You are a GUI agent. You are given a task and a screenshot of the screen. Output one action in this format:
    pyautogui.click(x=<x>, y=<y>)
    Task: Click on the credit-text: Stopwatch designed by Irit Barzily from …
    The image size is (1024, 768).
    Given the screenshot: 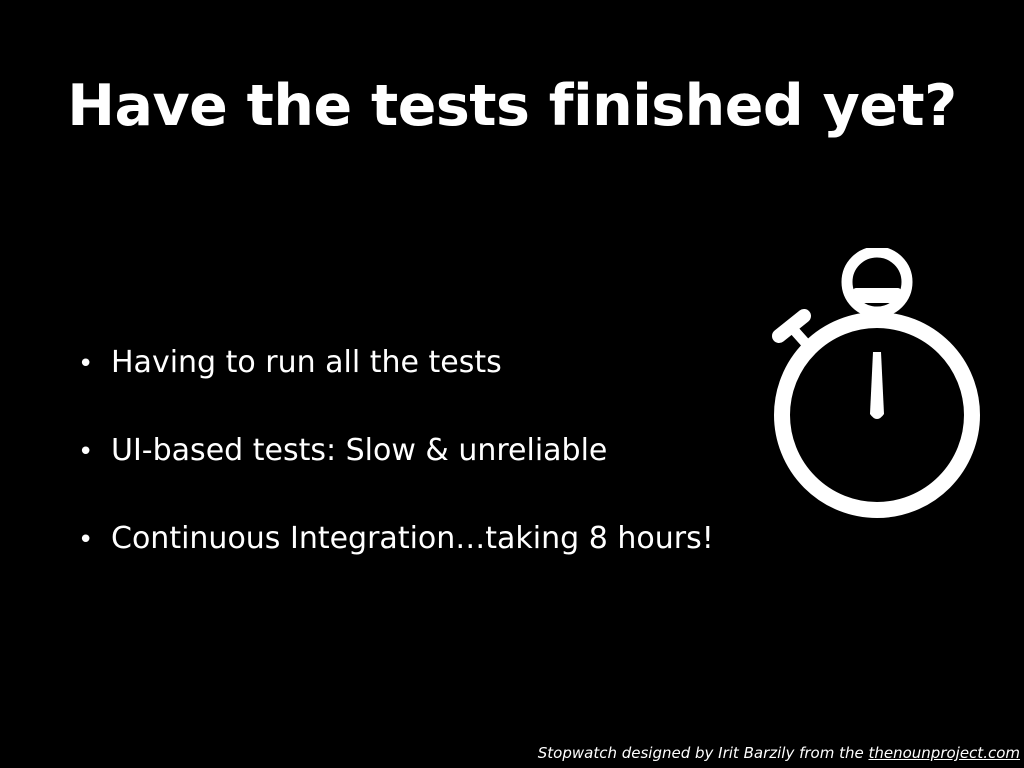 What is the action you would take?
    pyautogui.click(x=703, y=753)
    